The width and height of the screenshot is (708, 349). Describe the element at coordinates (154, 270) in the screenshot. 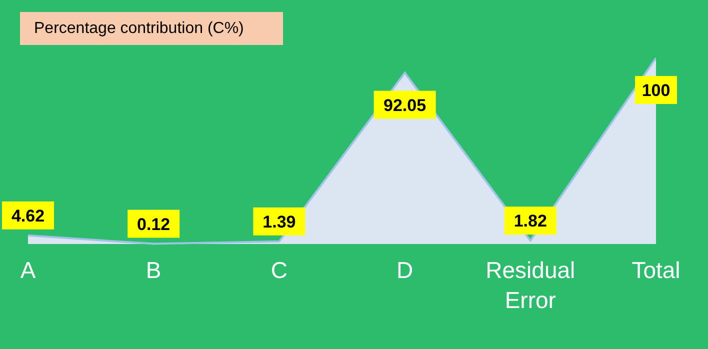

I see `x-tick-label: B` at that location.